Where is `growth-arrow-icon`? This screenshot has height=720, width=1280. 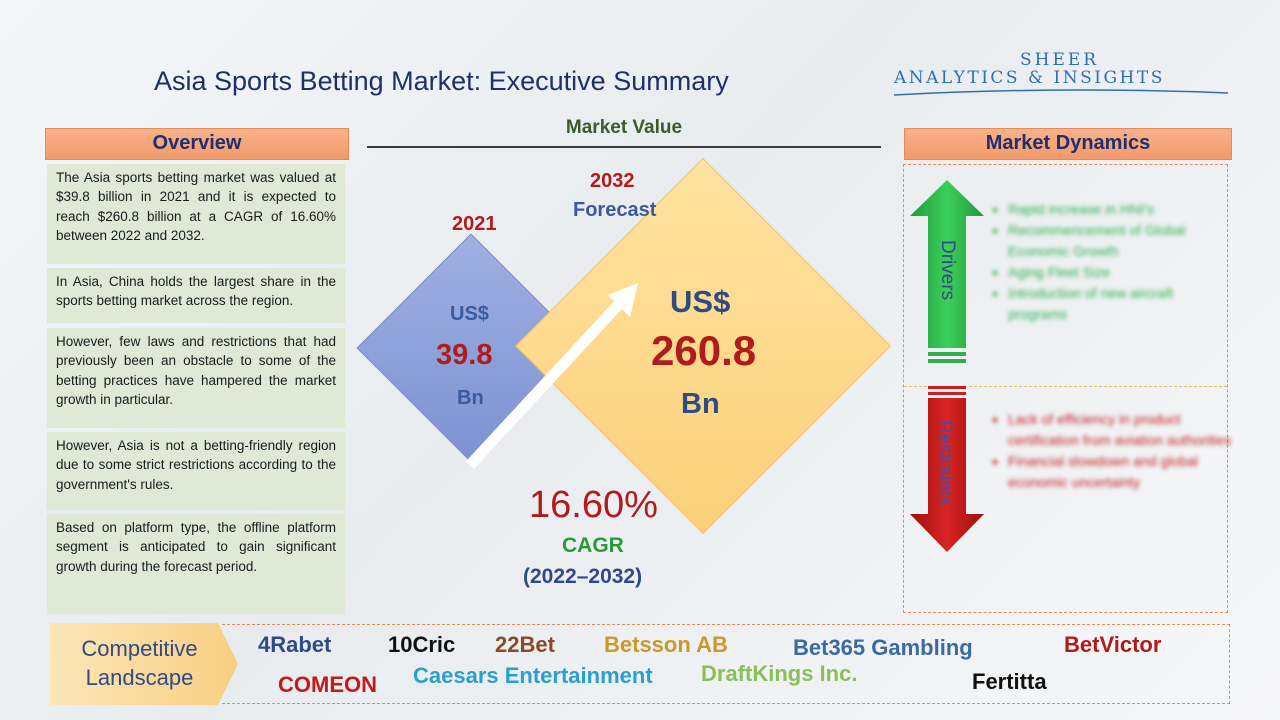 growth-arrow-icon is located at coordinates (551, 376).